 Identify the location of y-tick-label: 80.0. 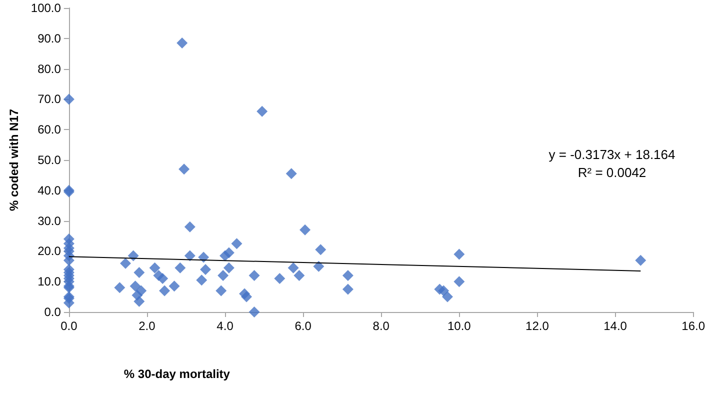
(50, 69).